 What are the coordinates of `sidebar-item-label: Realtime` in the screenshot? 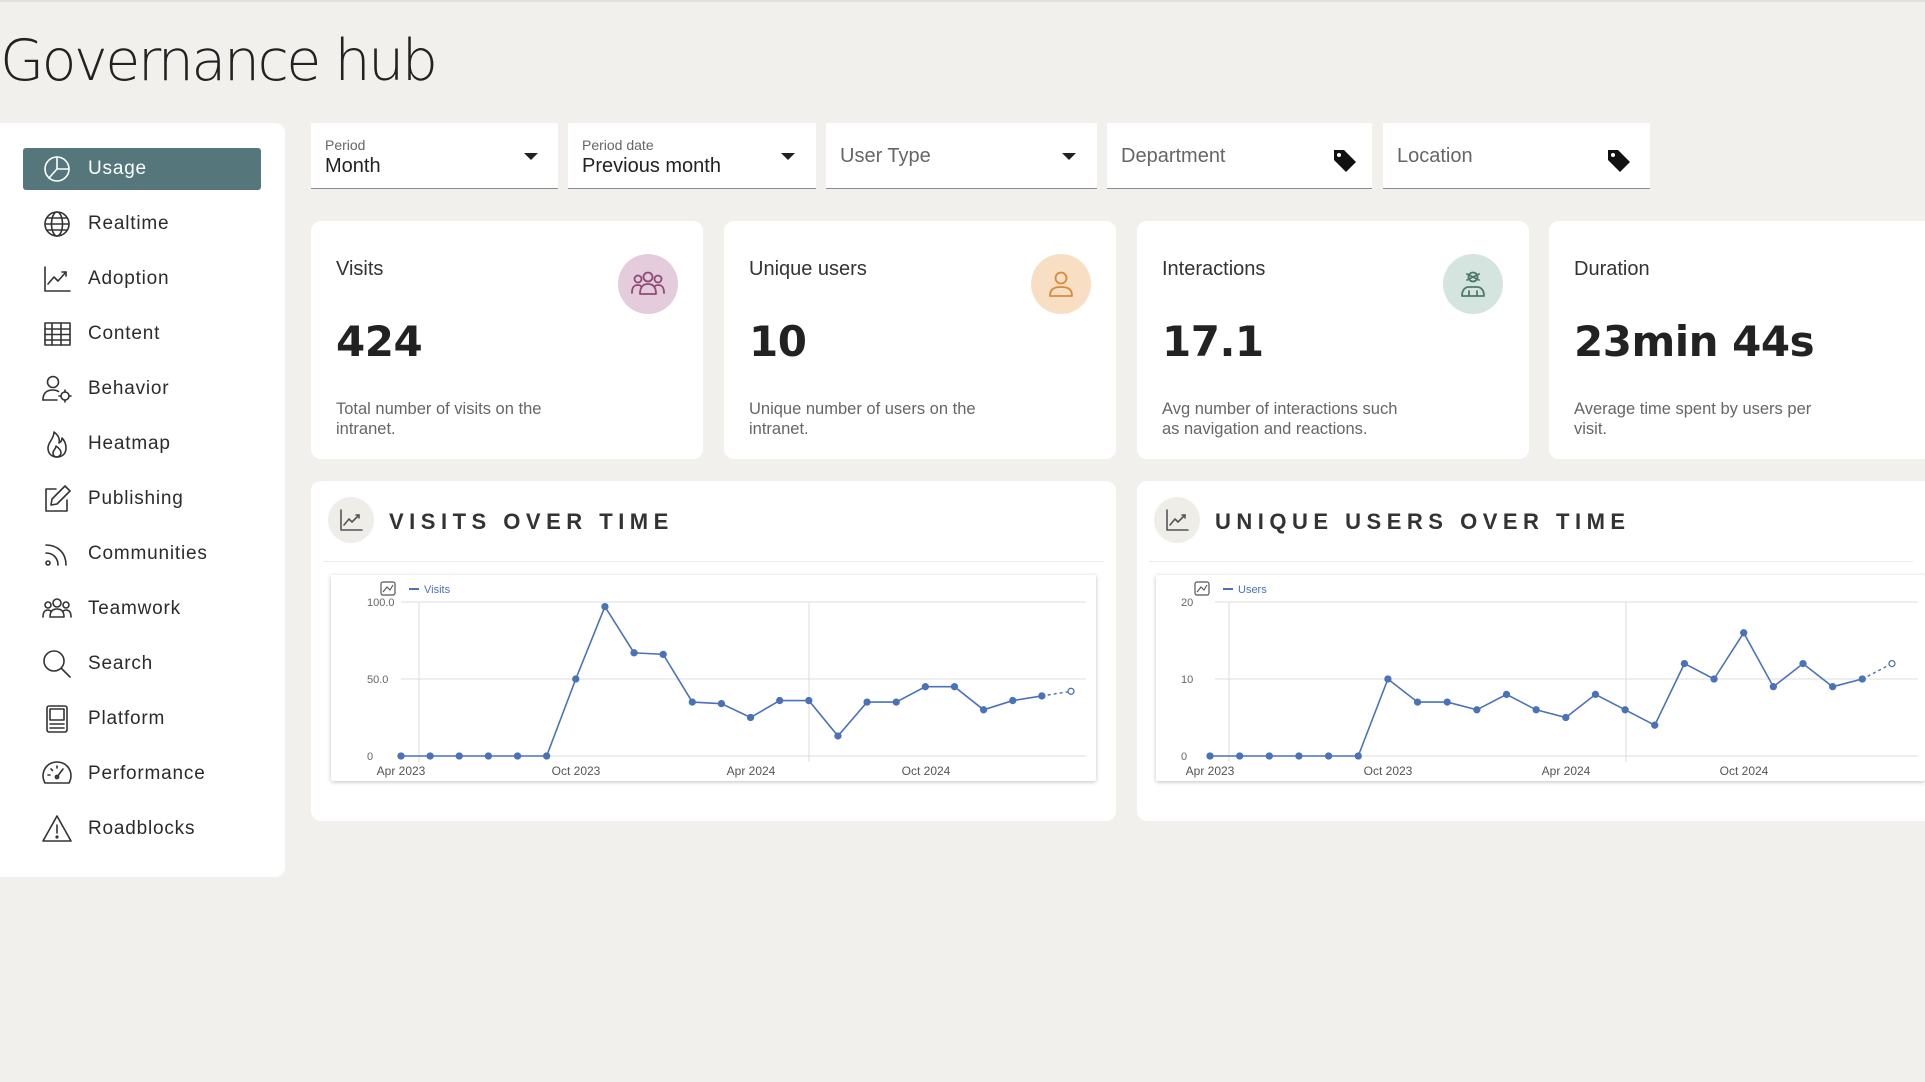 It's located at (129, 223).